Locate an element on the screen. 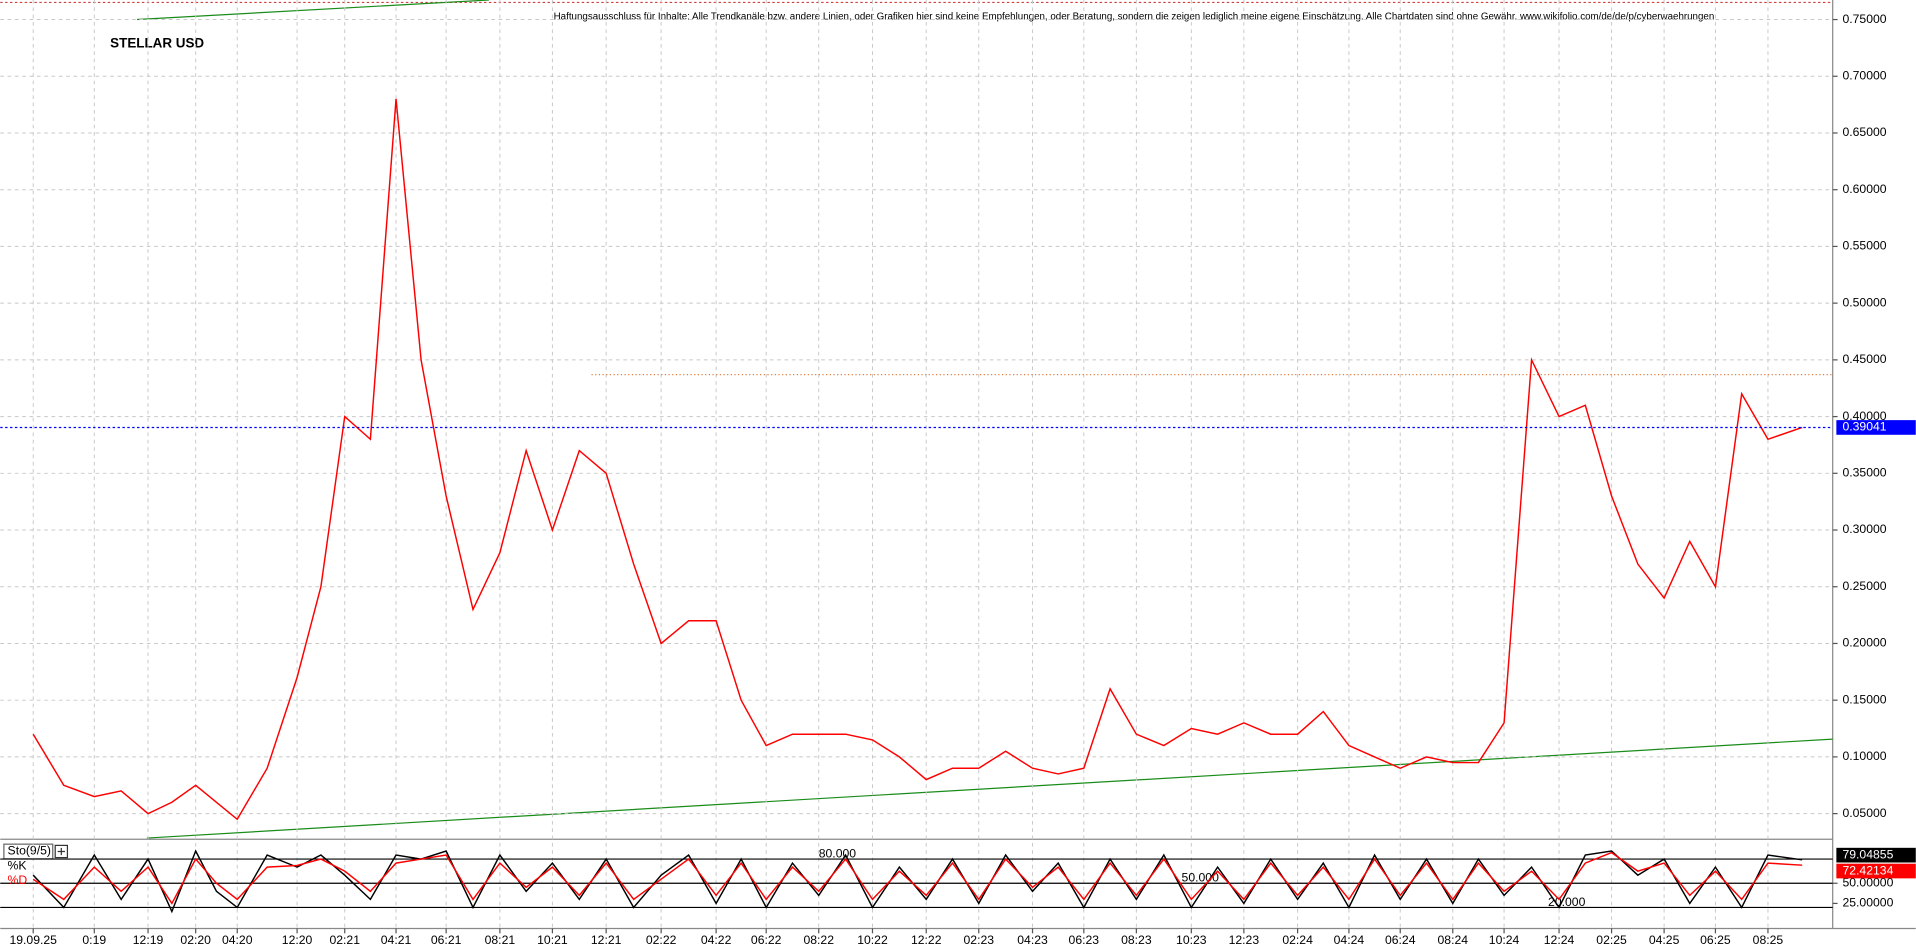  x-tick-label: 02:25 is located at coordinates (1611, 940).